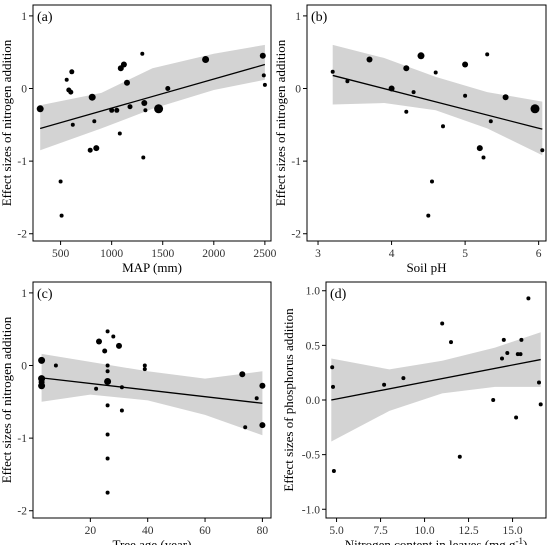 This screenshot has width=550, height=545. Describe the element at coordinates (91, 531) in the screenshot. I see `x-tick-label: 20` at that location.